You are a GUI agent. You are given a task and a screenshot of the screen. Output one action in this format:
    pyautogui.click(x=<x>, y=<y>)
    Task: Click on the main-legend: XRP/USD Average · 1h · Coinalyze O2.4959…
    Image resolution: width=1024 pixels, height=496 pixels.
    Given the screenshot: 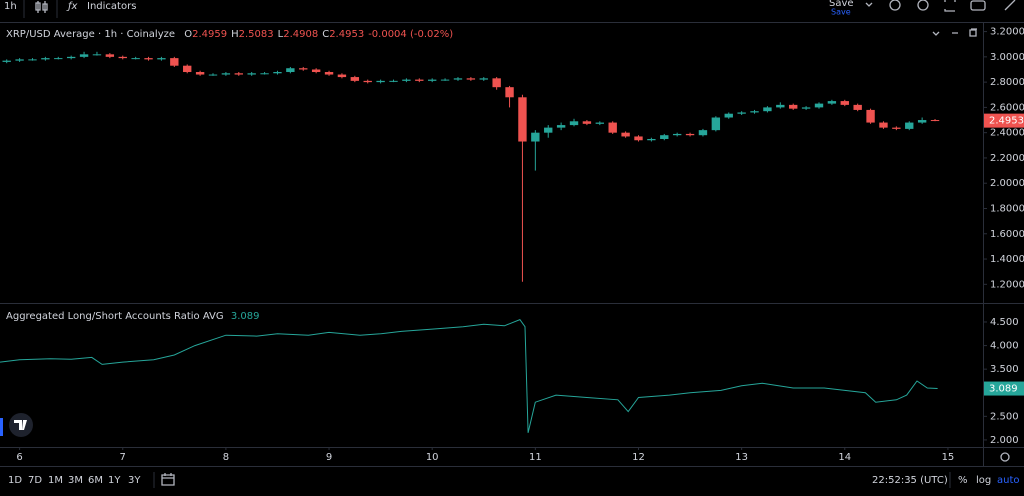 What is the action you would take?
    pyautogui.click(x=229, y=34)
    